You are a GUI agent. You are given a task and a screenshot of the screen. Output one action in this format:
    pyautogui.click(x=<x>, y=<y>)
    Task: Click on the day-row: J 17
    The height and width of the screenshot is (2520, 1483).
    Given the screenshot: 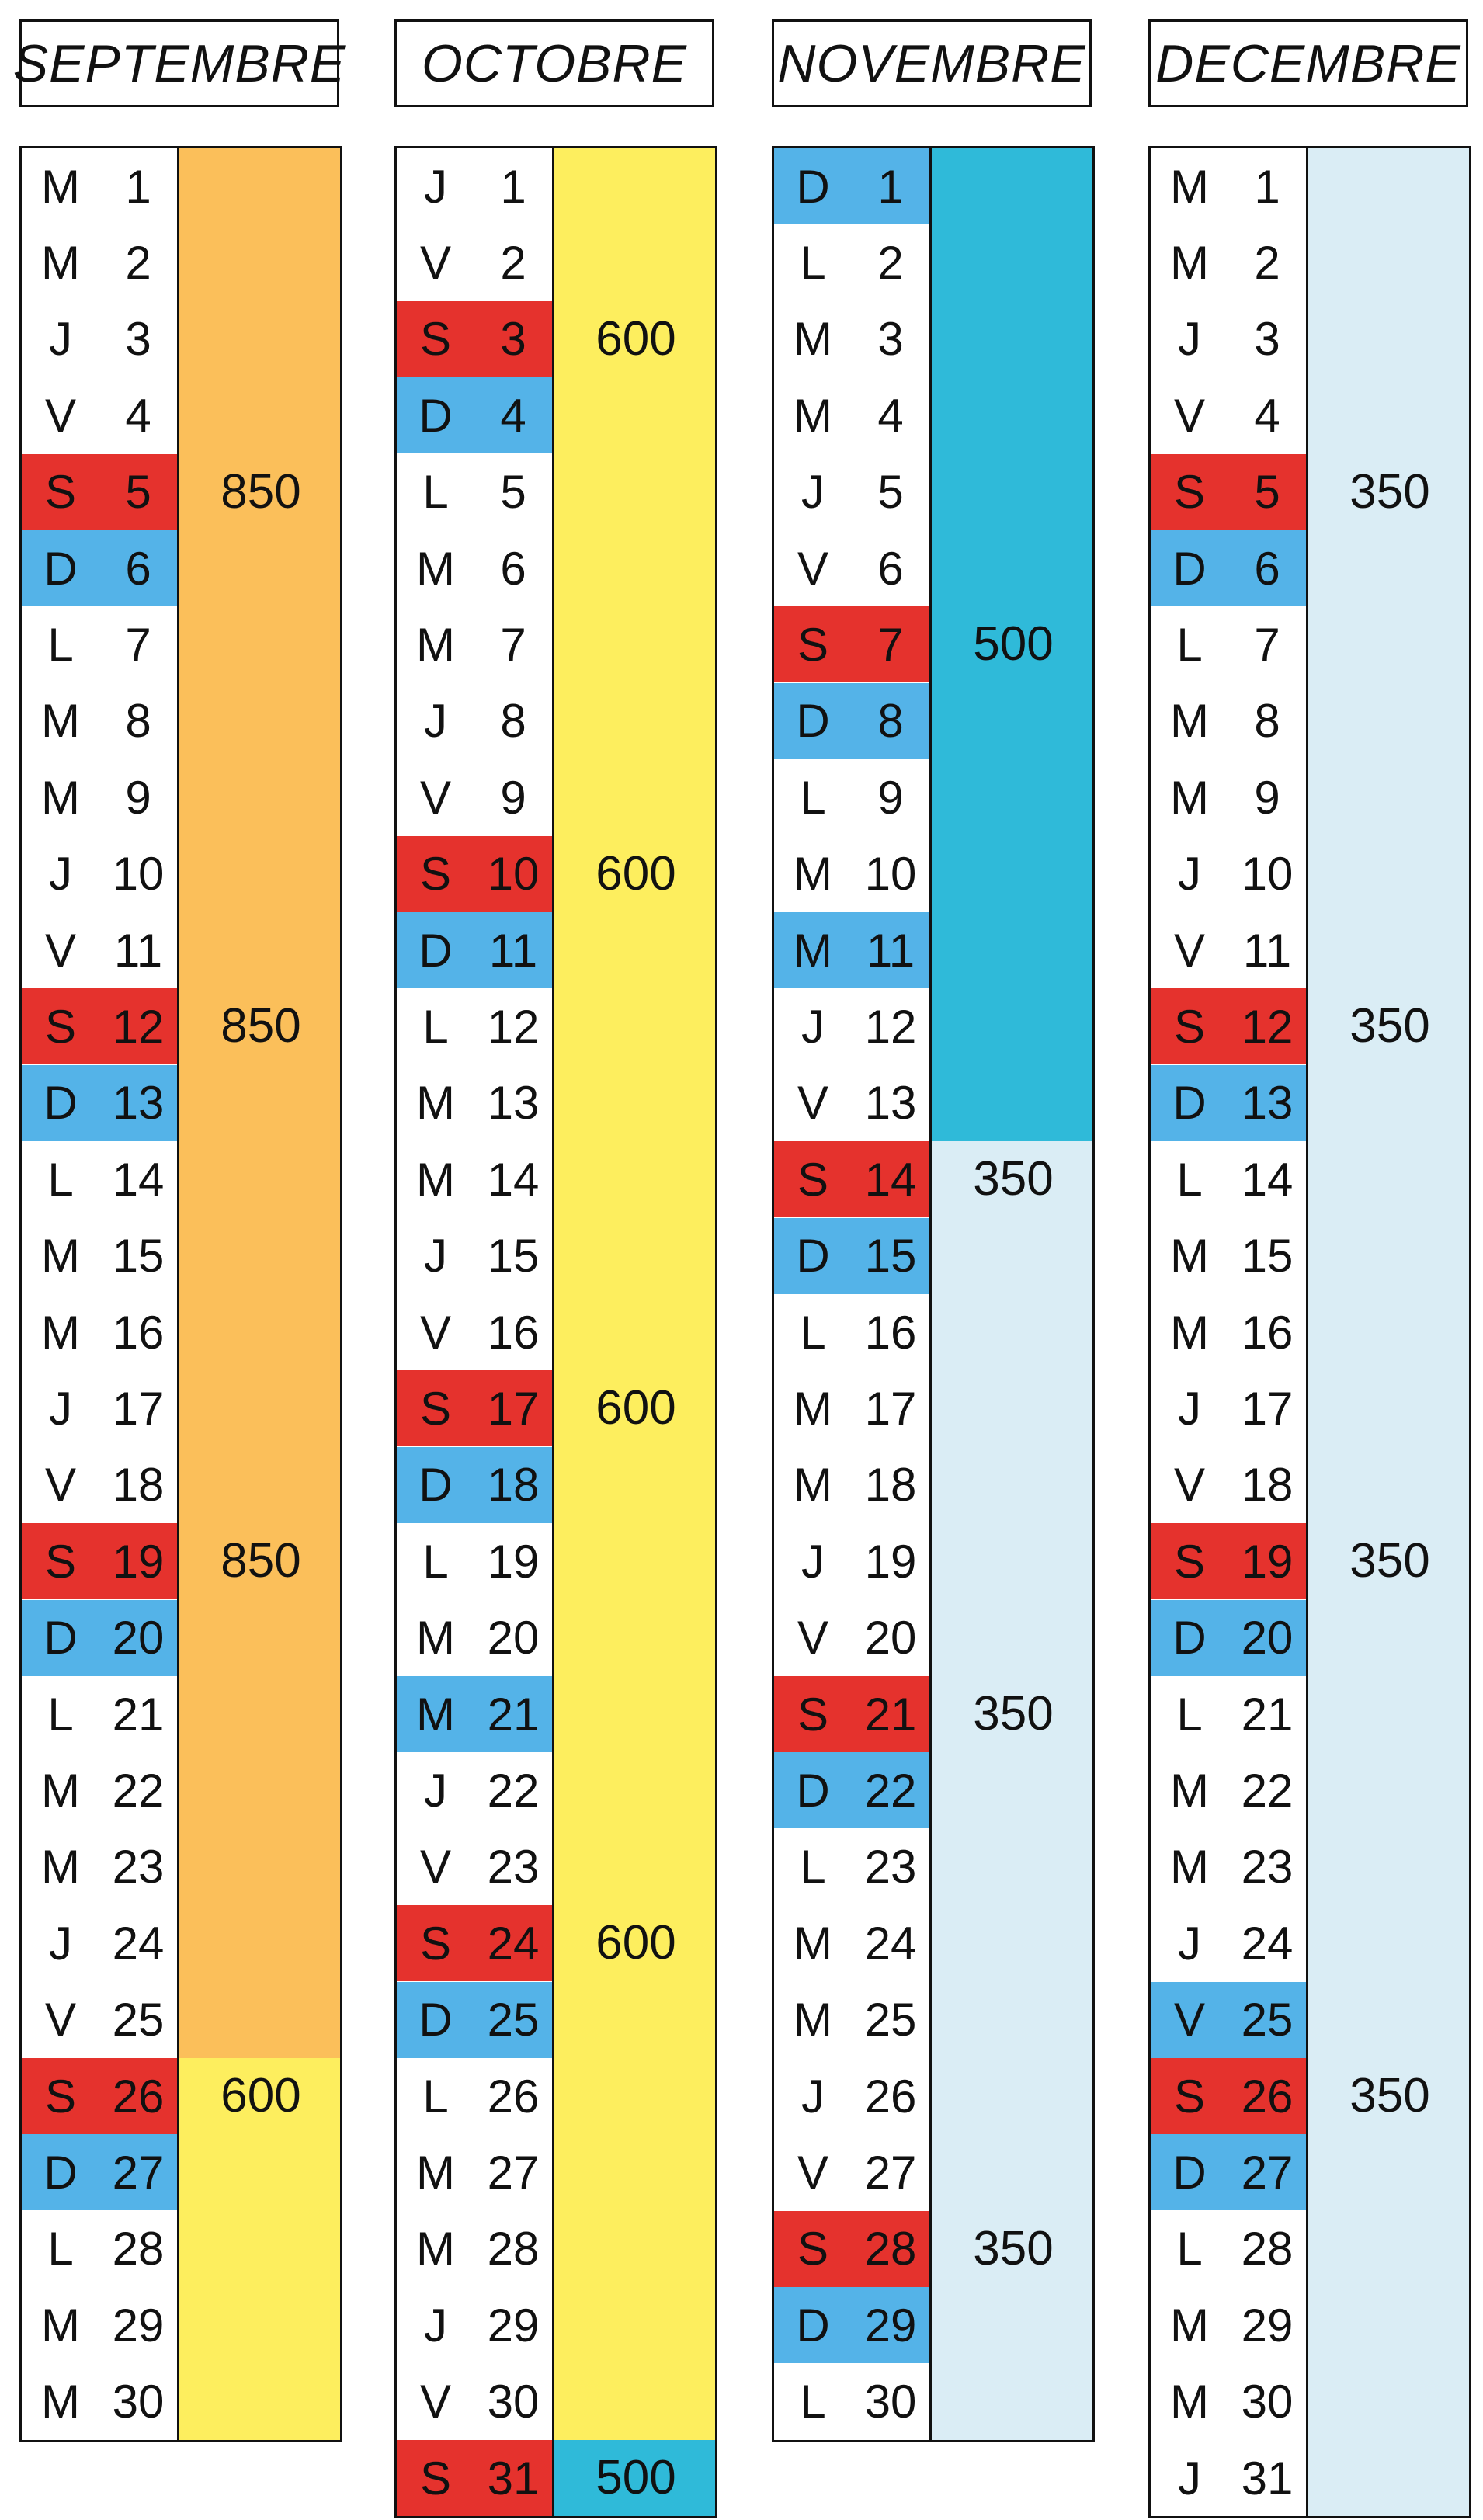 What is the action you would take?
    pyautogui.click(x=1229, y=1408)
    